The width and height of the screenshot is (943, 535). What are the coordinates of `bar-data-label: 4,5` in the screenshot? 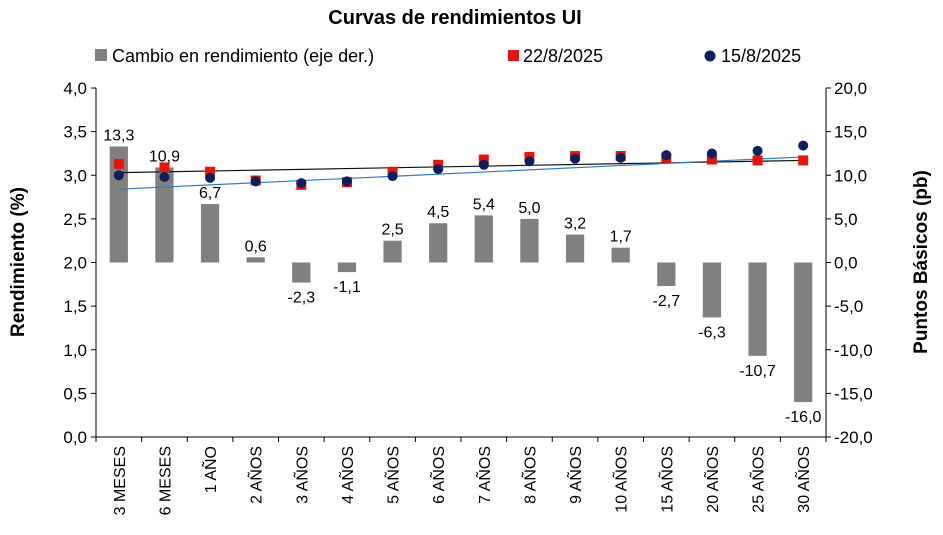 It's located at (438, 212).